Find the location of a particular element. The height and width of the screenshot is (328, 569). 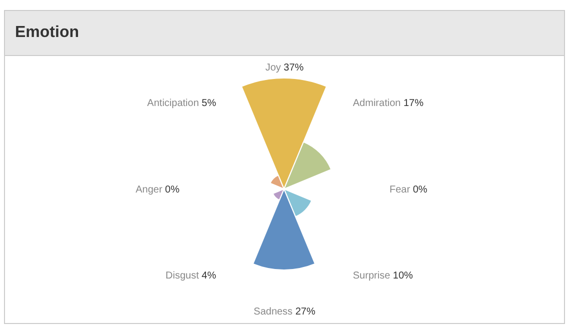

category-label: Disgust is located at coordinates (184, 276).